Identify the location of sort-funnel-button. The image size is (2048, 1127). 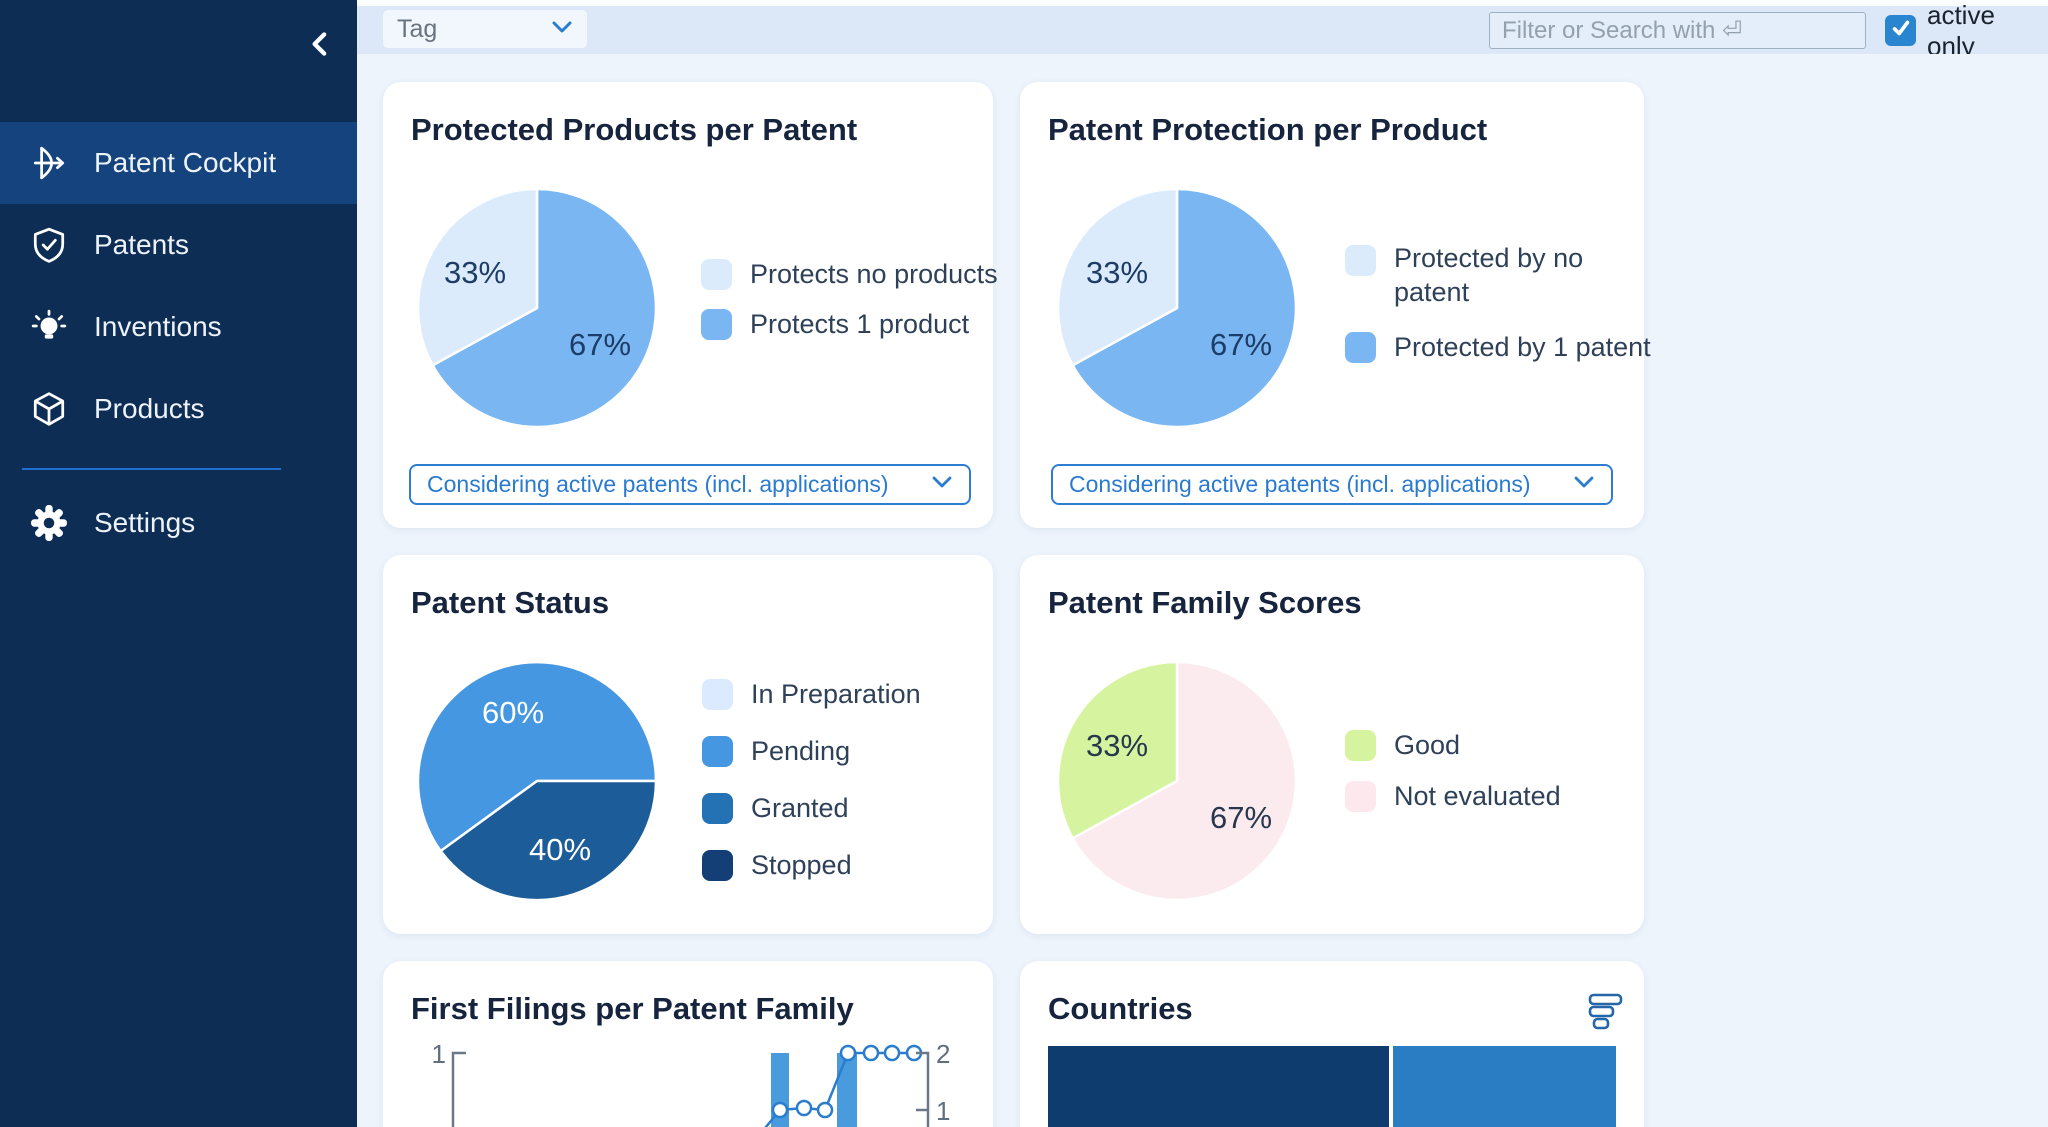
(1606, 1012).